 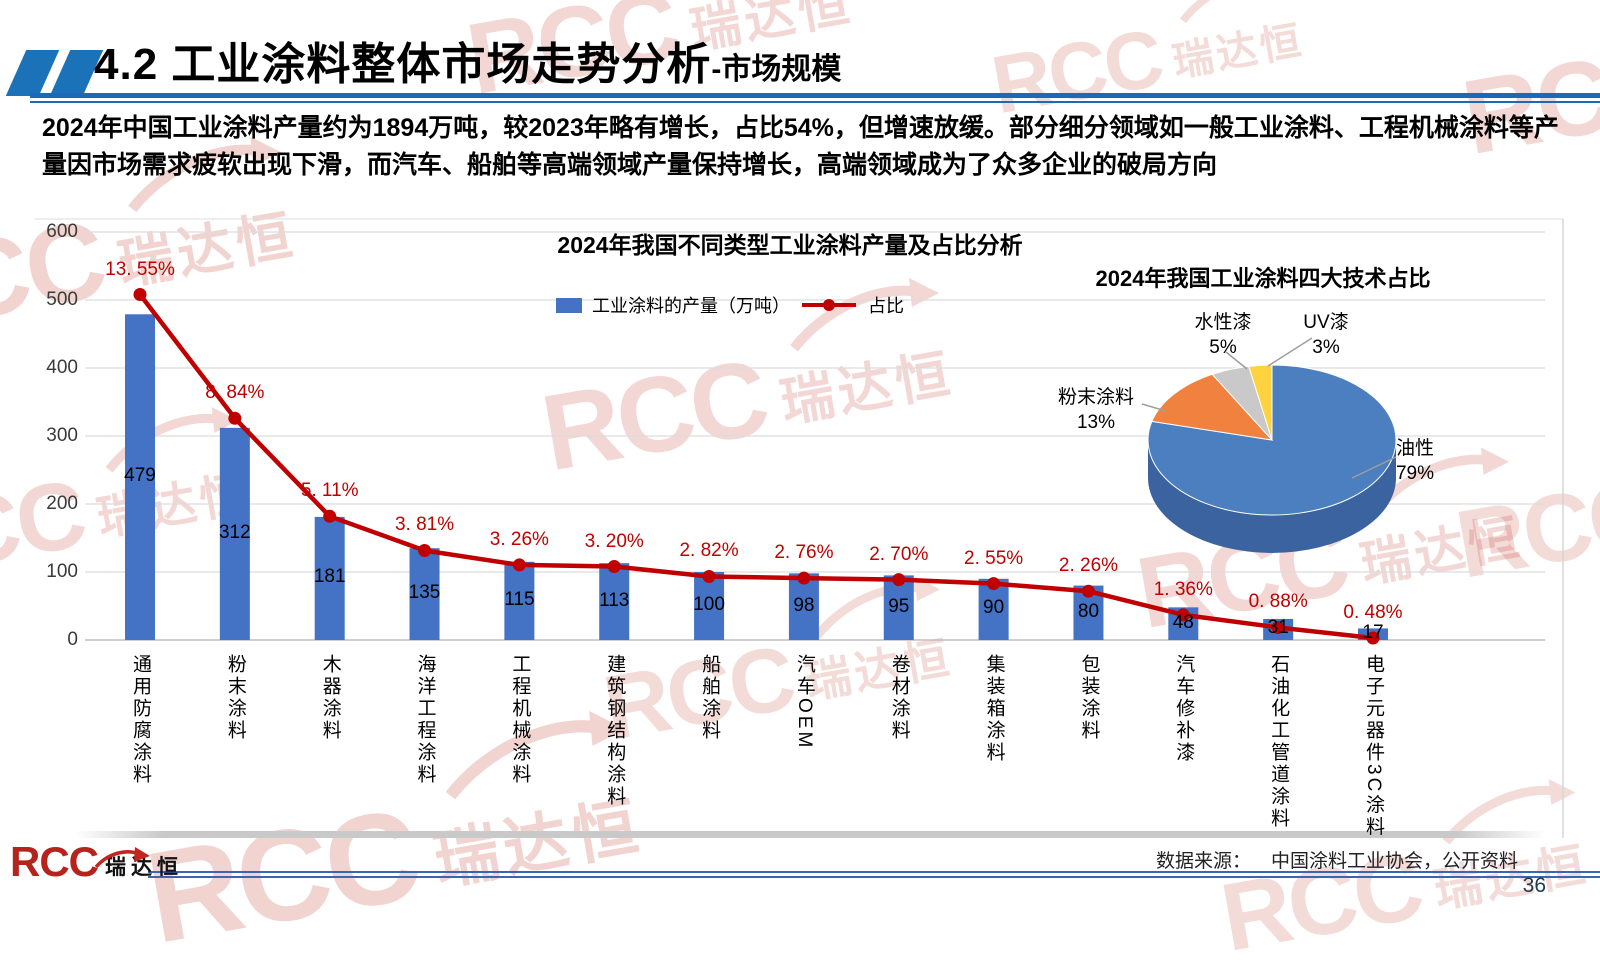 What do you see at coordinates (122, 858) in the screenshot?
I see `rcc-logo-swoosh-icon` at bounding box center [122, 858].